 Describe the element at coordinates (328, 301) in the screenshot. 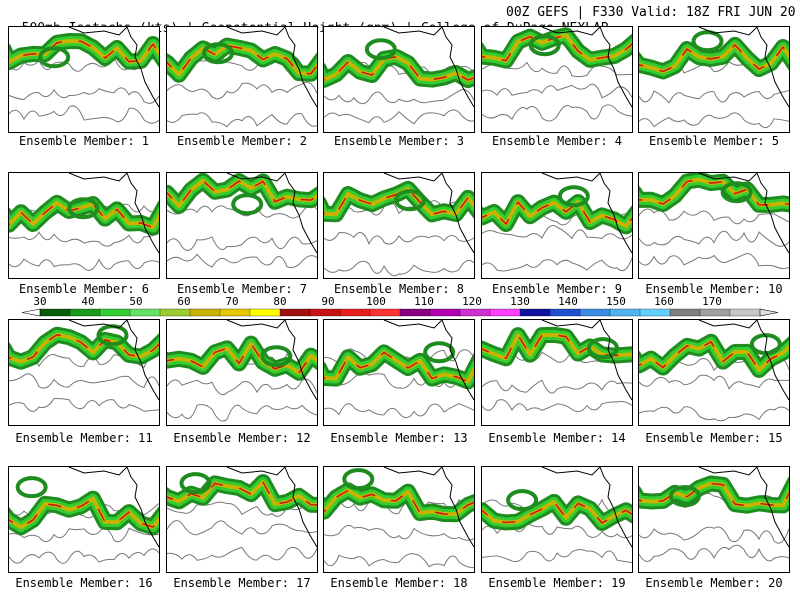

I see `colorbar-tick-label: 90` at that location.